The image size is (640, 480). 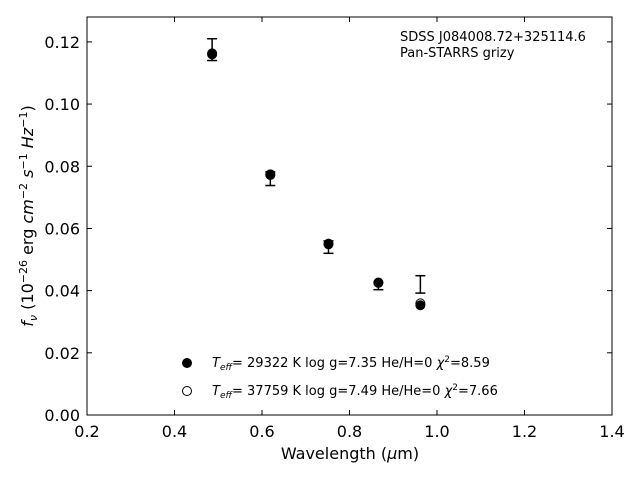 What do you see at coordinates (187, 363) in the screenshot?
I see `legend-marker-filled` at bounding box center [187, 363].